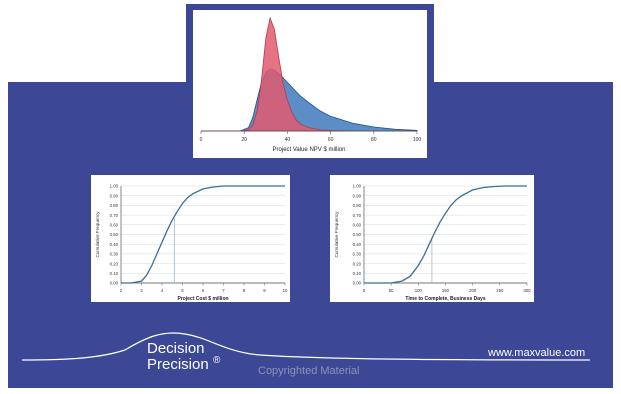  Describe the element at coordinates (178, 364) in the screenshot. I see `brand-name-line2: Precision` at that location.